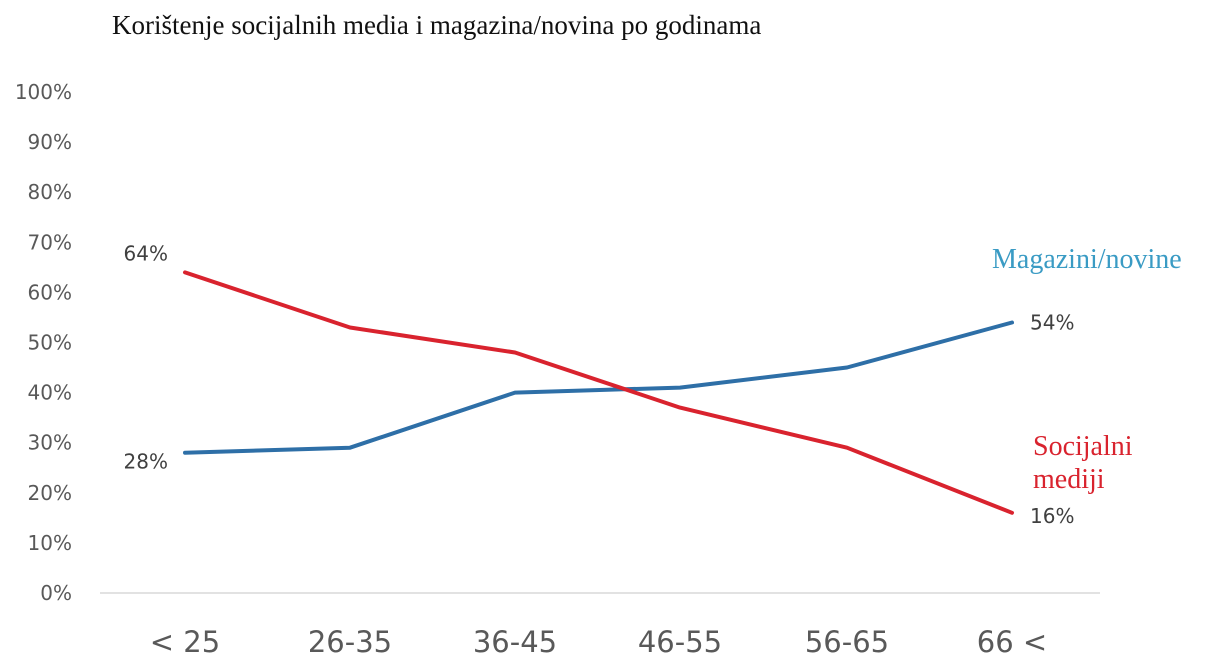 Image resolution: width=1223 pixels, height=657 pixels. Describe the element at coordinates (847, 641) in the screenshot. I see `x-tick-label: 56-65` at that location.